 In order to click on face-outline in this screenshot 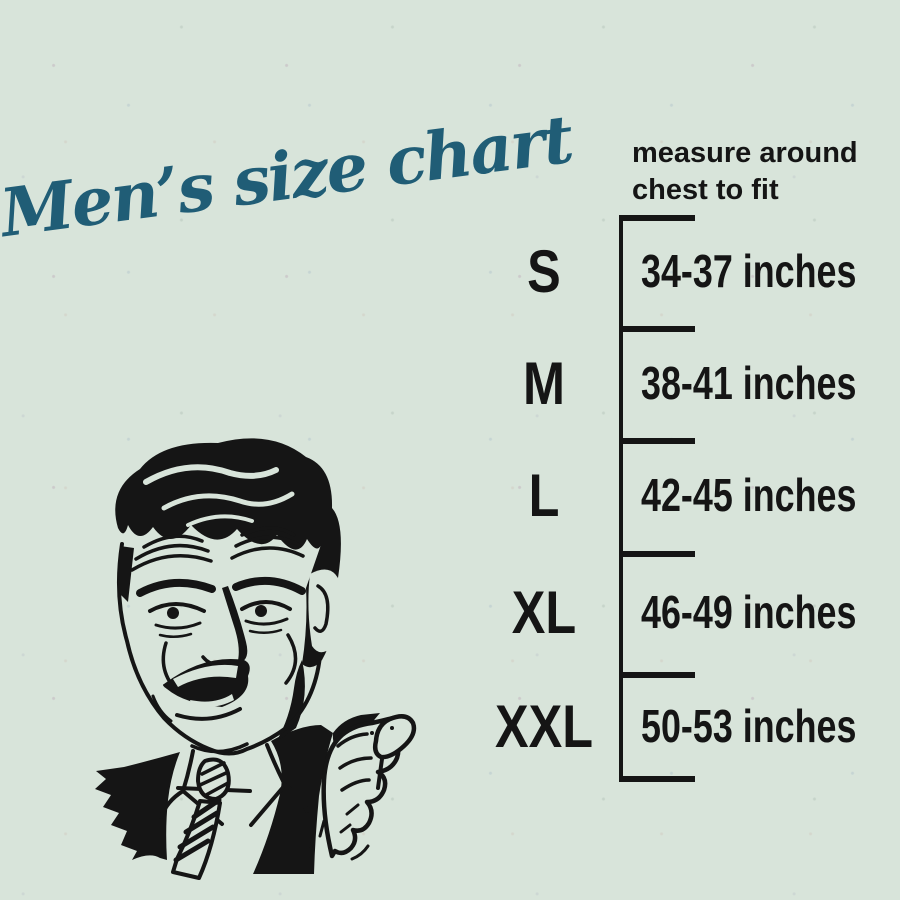, I will do `click(219, 649)`.